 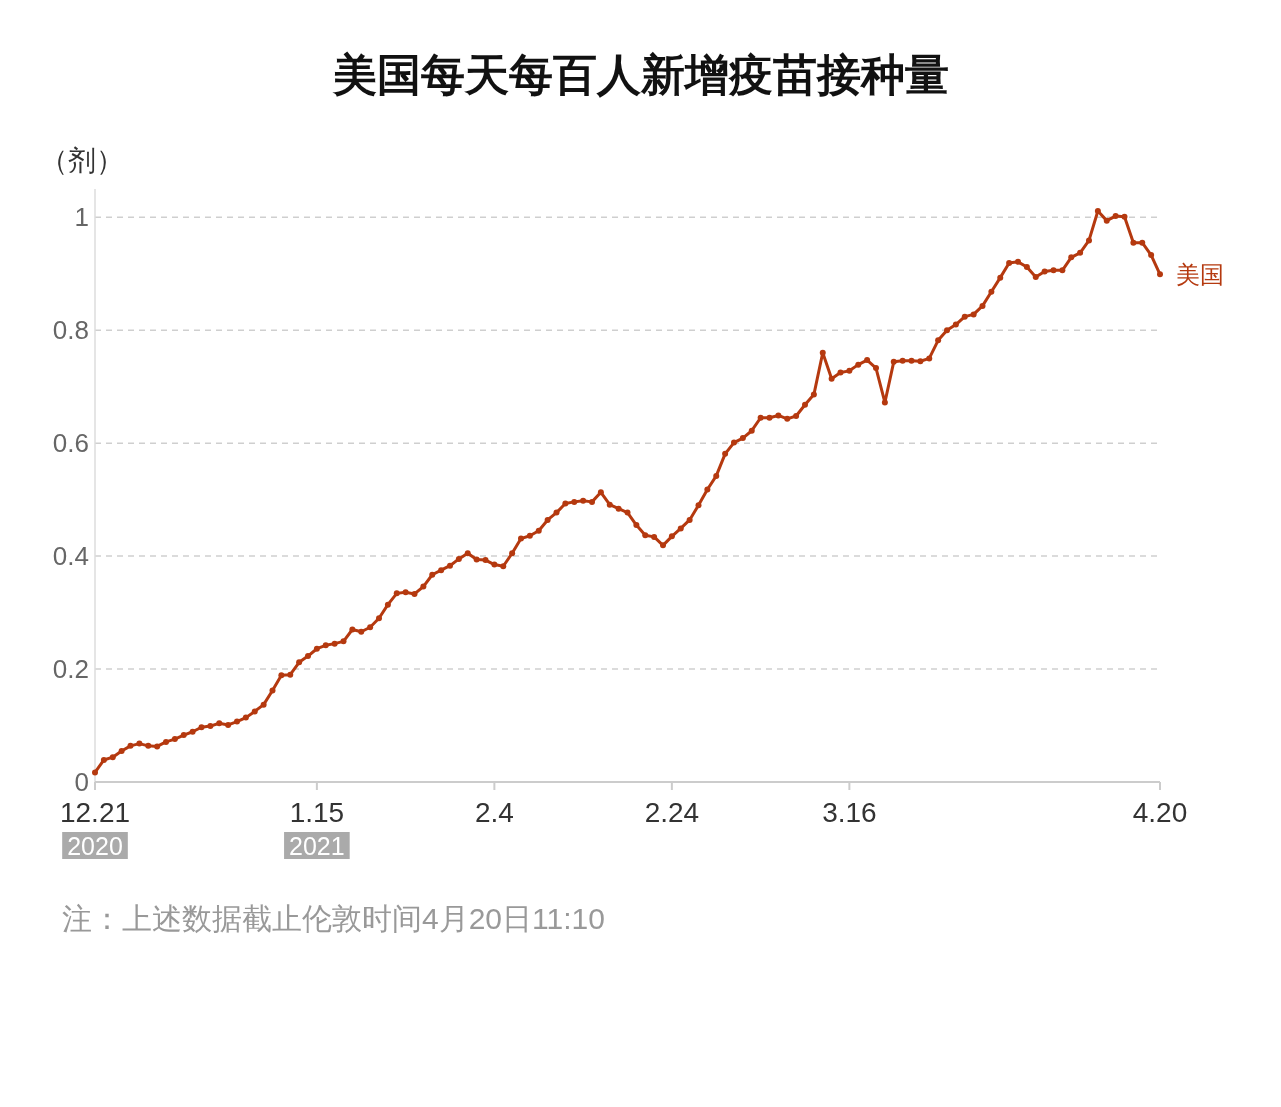 I want to click on ytick-label: 0.2, so click(x=70, y=669).